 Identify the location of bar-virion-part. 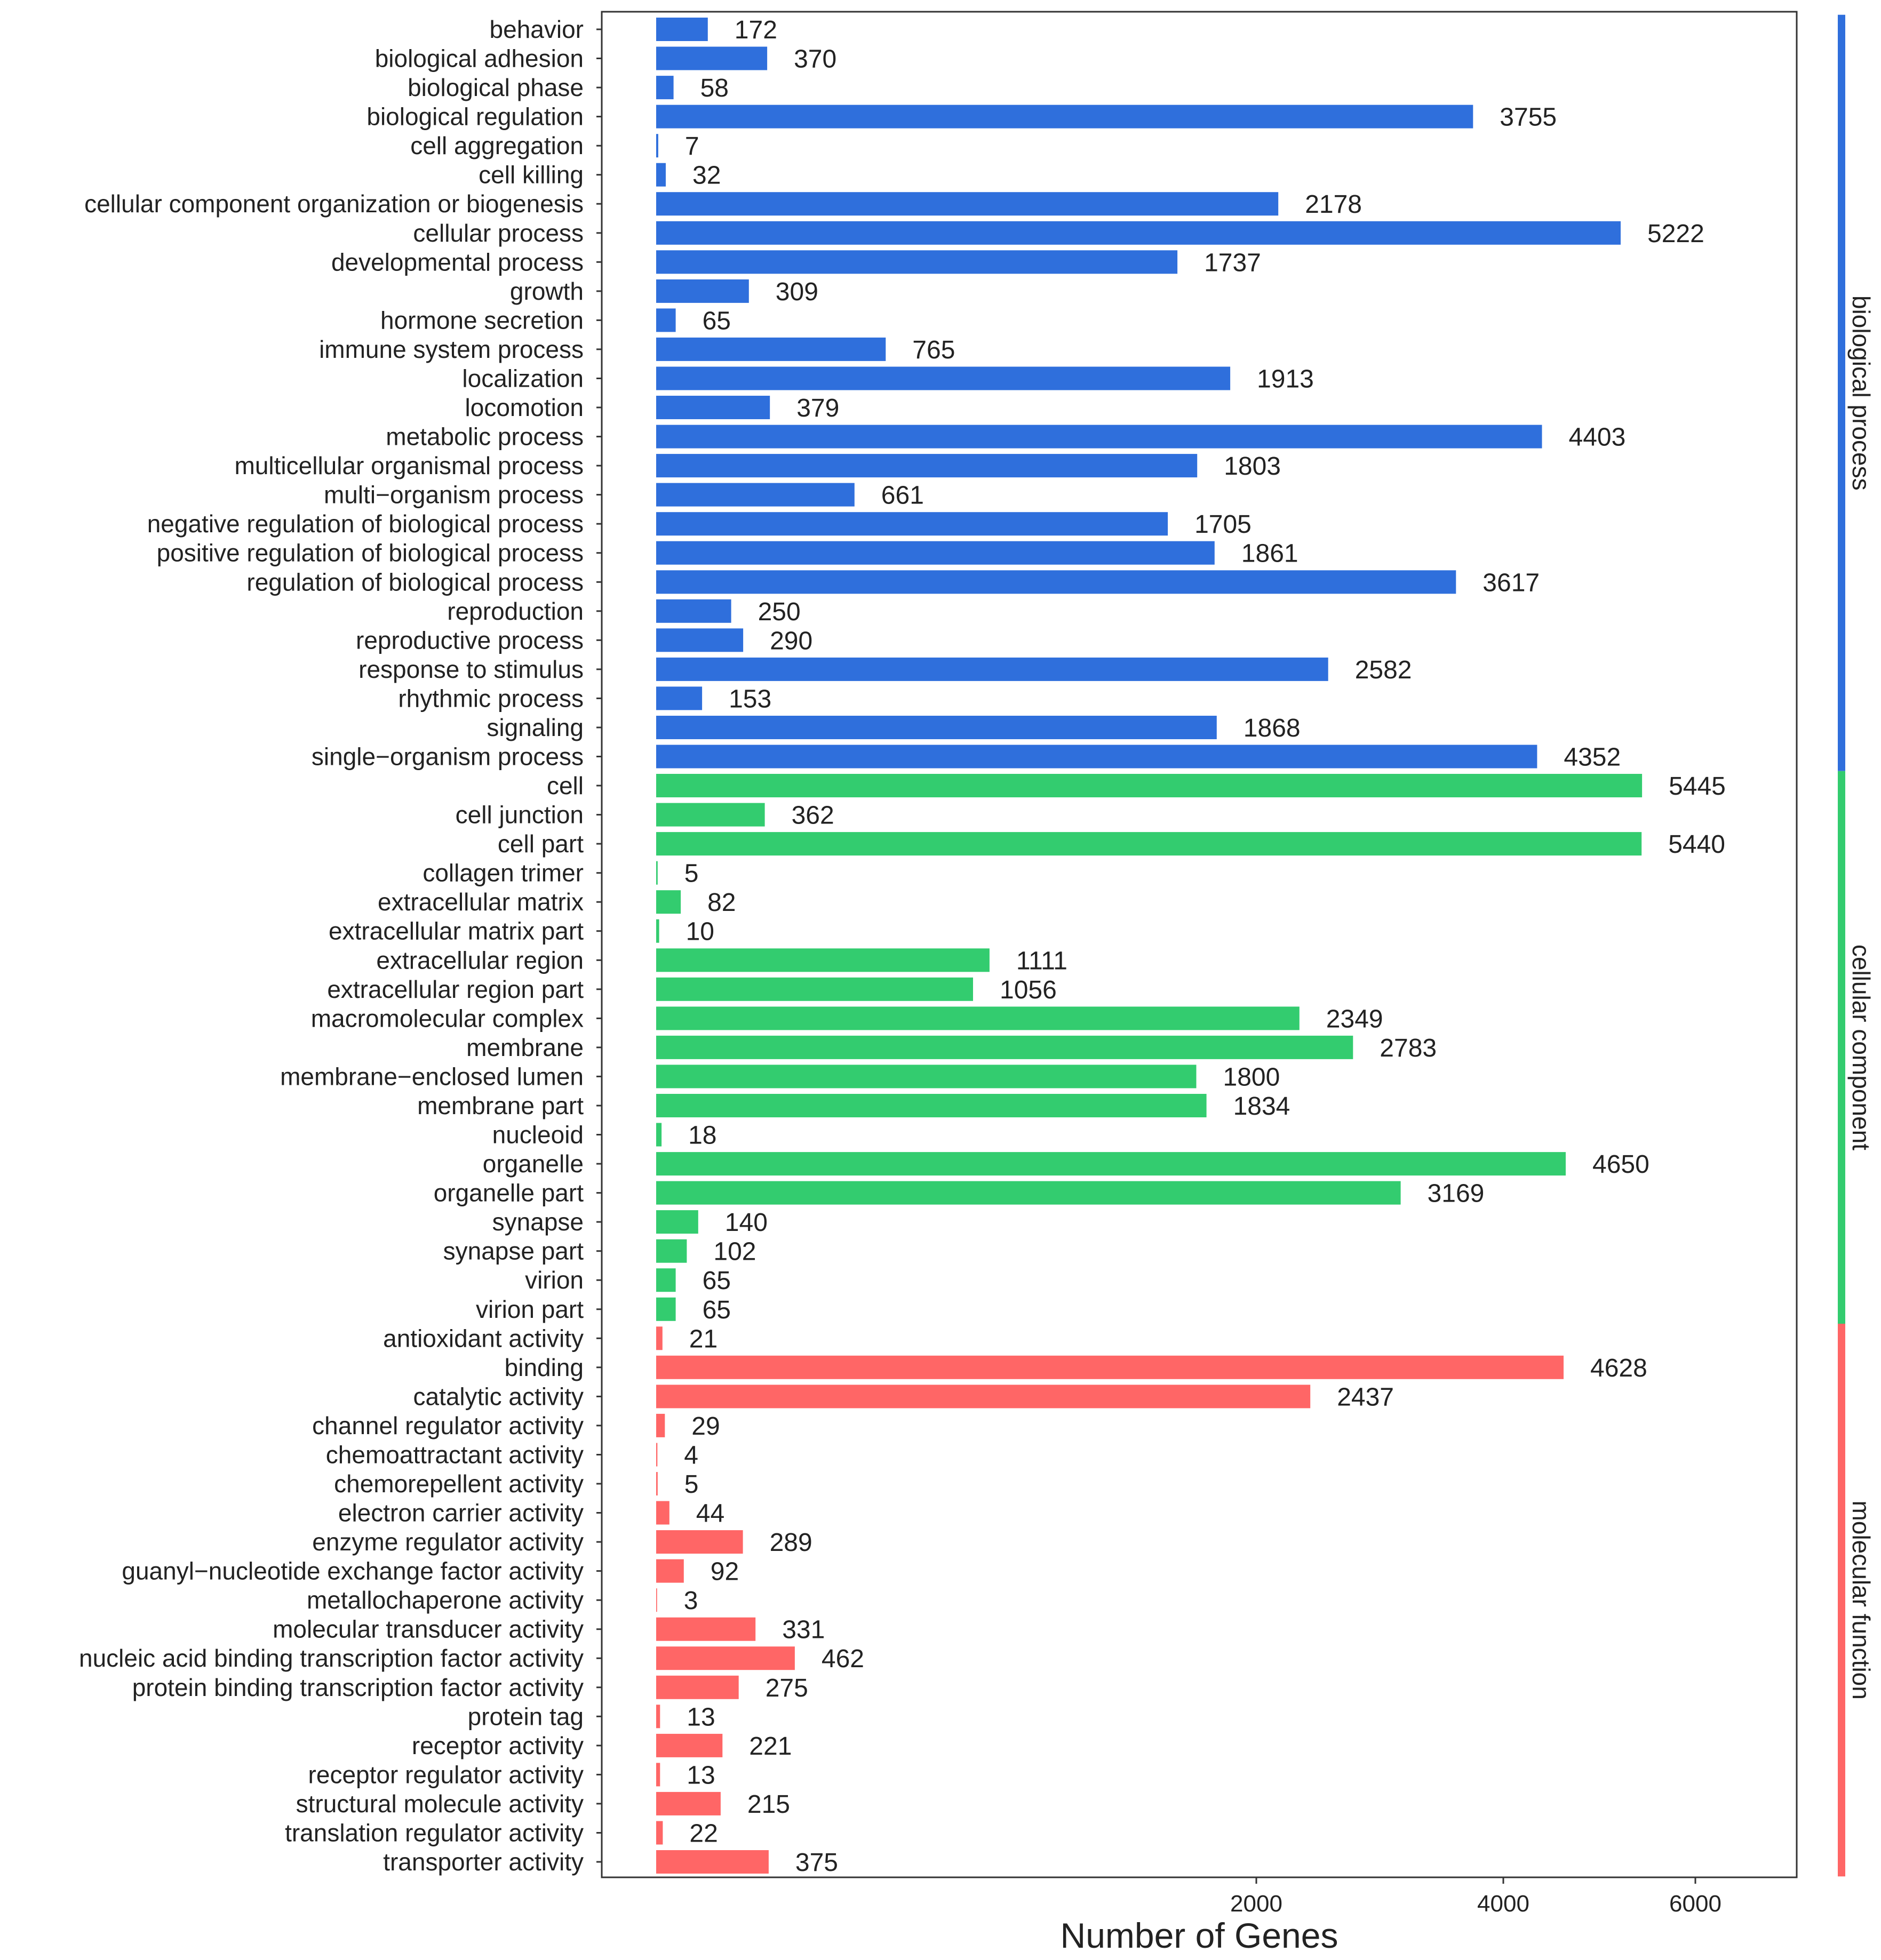
(666, 1309).